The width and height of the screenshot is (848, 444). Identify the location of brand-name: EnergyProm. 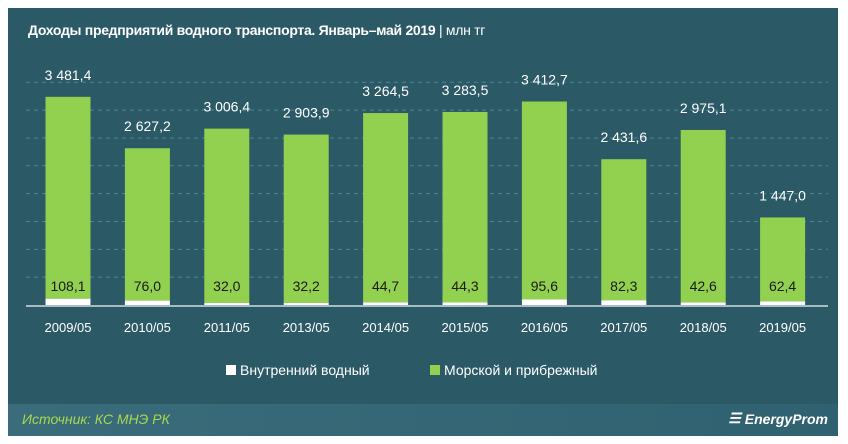
(786, 418).